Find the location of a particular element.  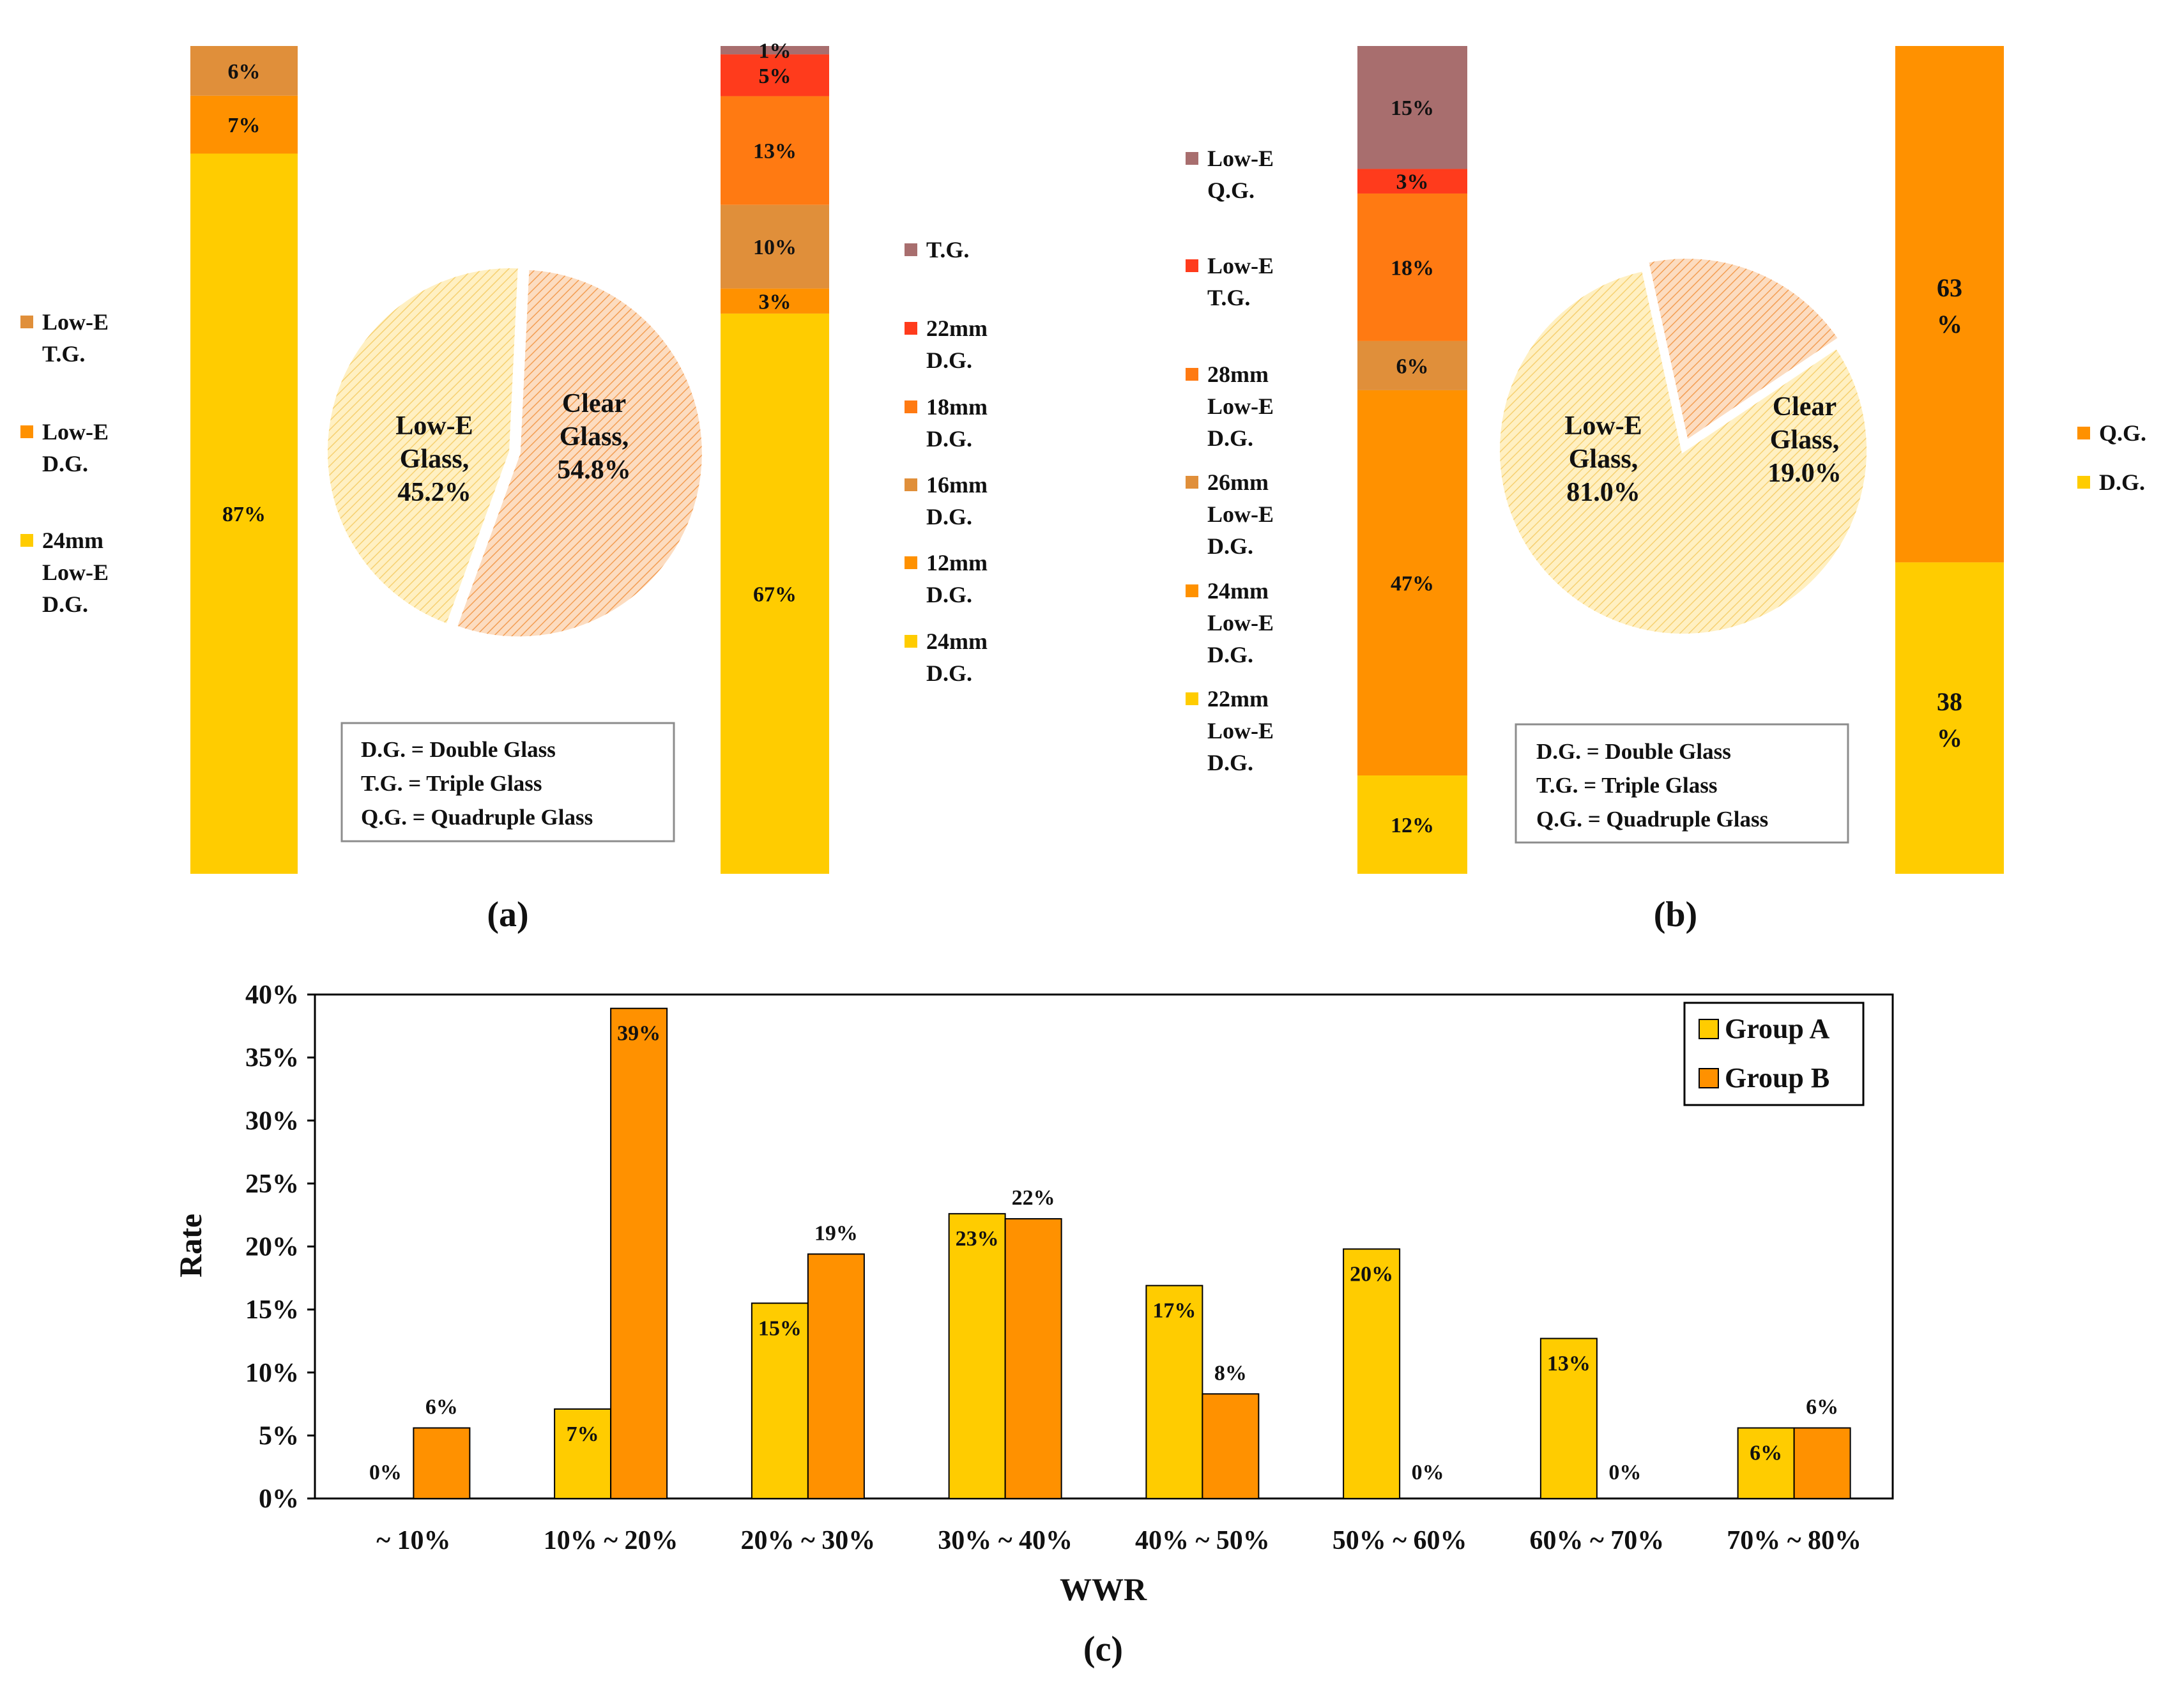

panel-b-note-line: Q.G. = Quadruple Glass is located at coordinates (1652, 819).